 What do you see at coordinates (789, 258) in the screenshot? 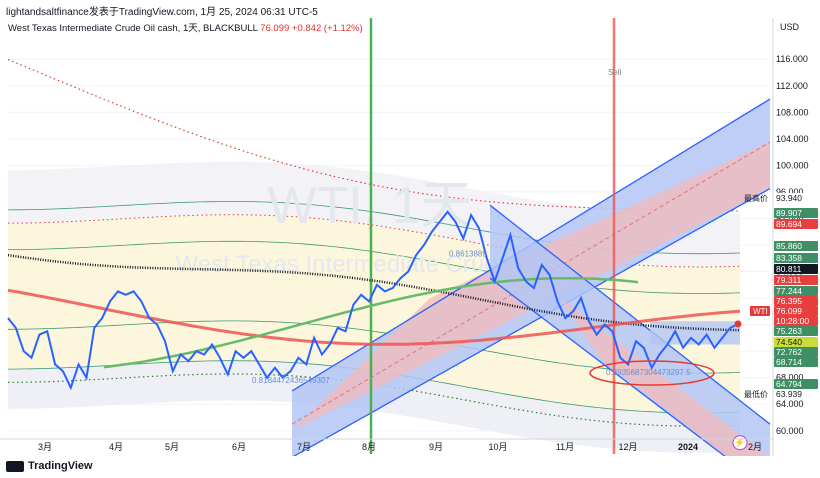
I see `price-tag-value: 83.358` at bounding box center [789, 258].